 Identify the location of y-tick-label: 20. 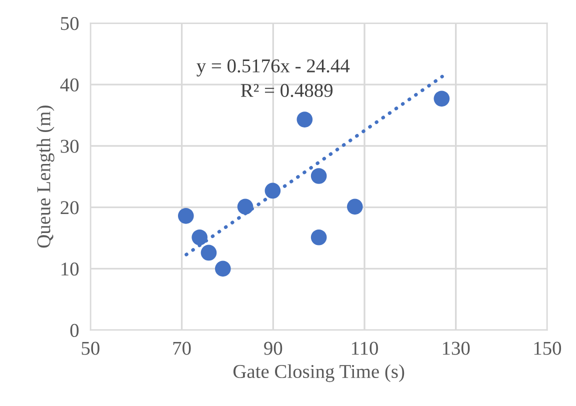
(69, 207).